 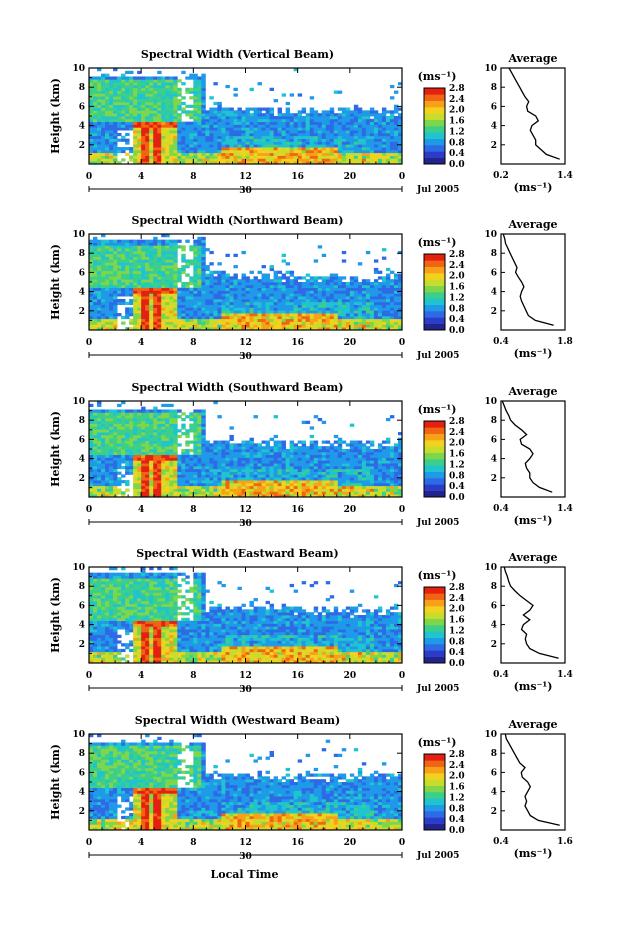 I want to click on heatmap-cells, so click(x=246, y=449).